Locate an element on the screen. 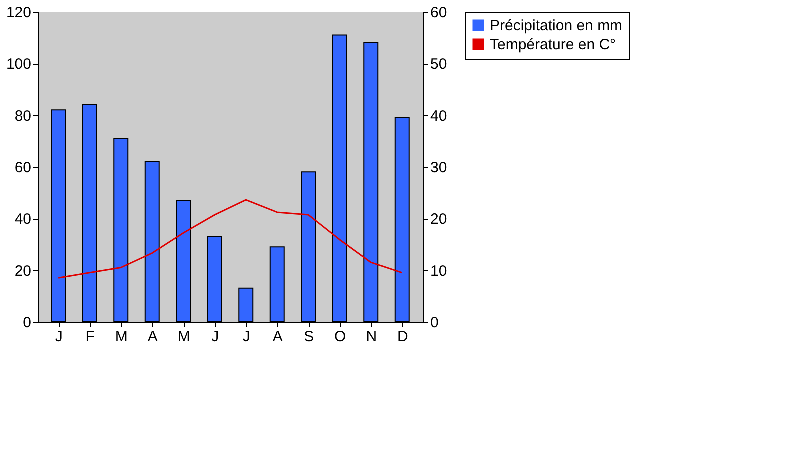  x-tick-label: D is located at coordinates (402, 337).